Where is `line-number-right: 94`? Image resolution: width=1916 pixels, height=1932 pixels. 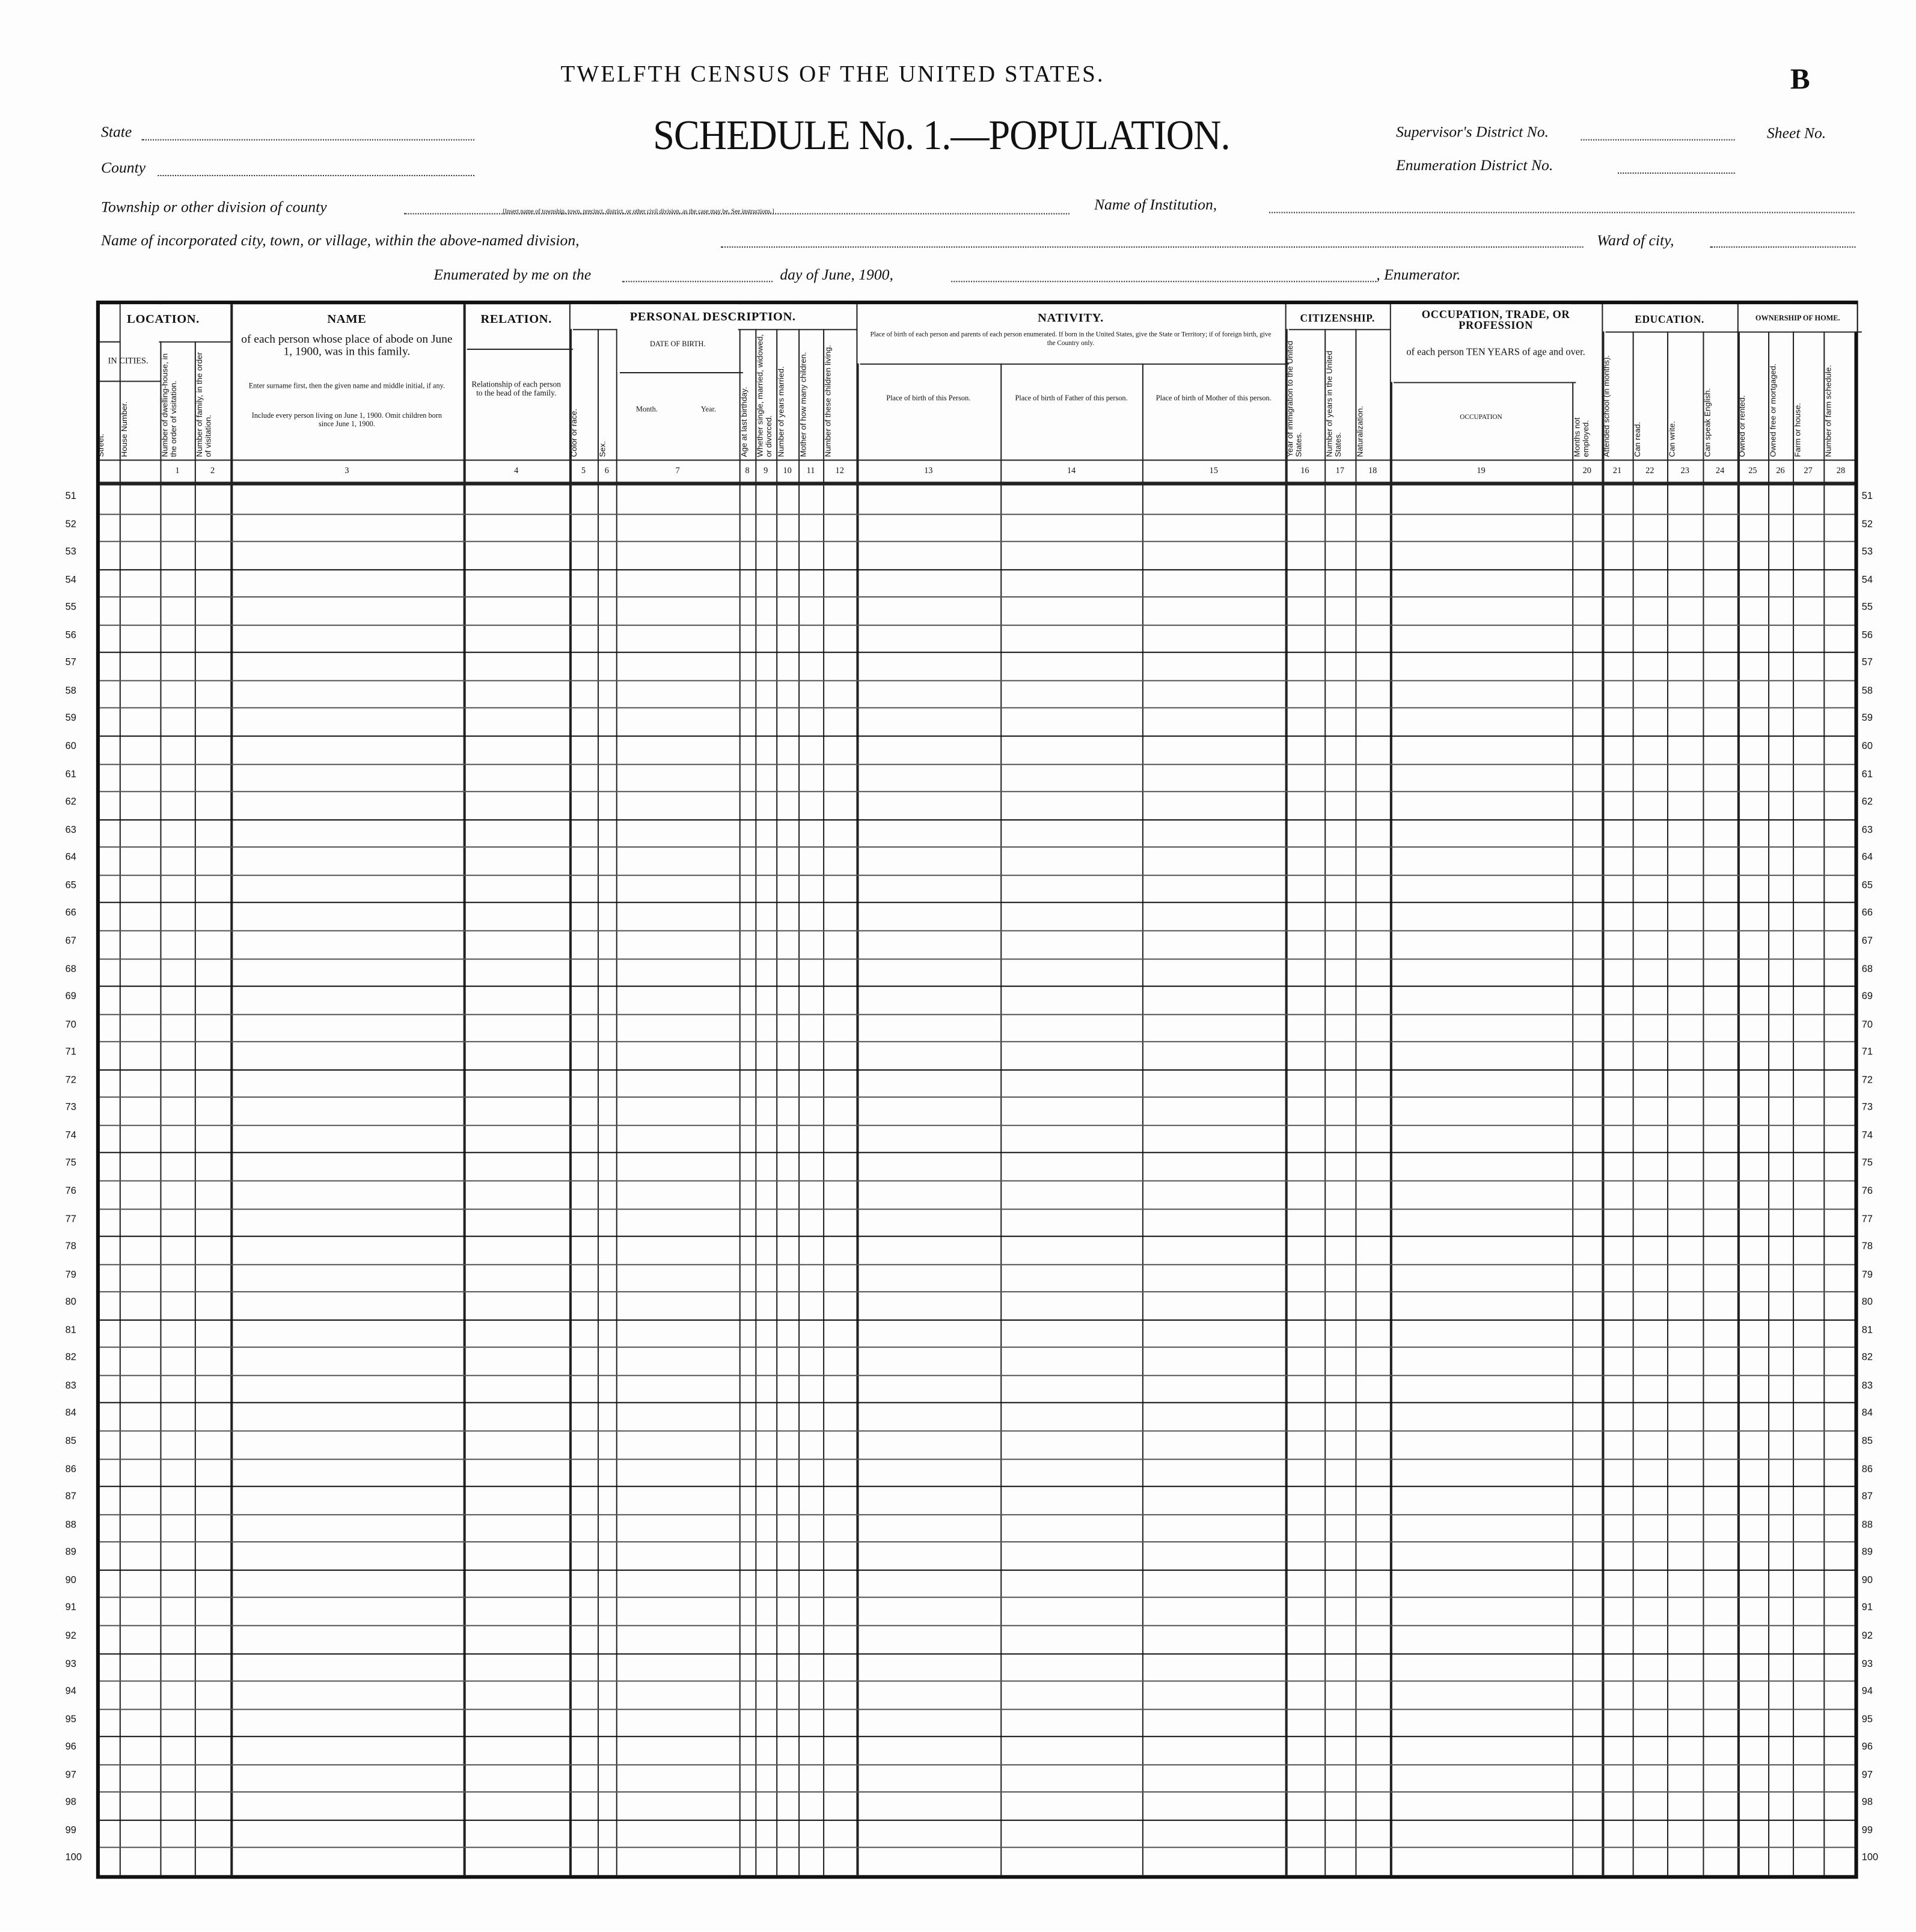 line-number-right: 94 is located at coordinates (1867, 1691).